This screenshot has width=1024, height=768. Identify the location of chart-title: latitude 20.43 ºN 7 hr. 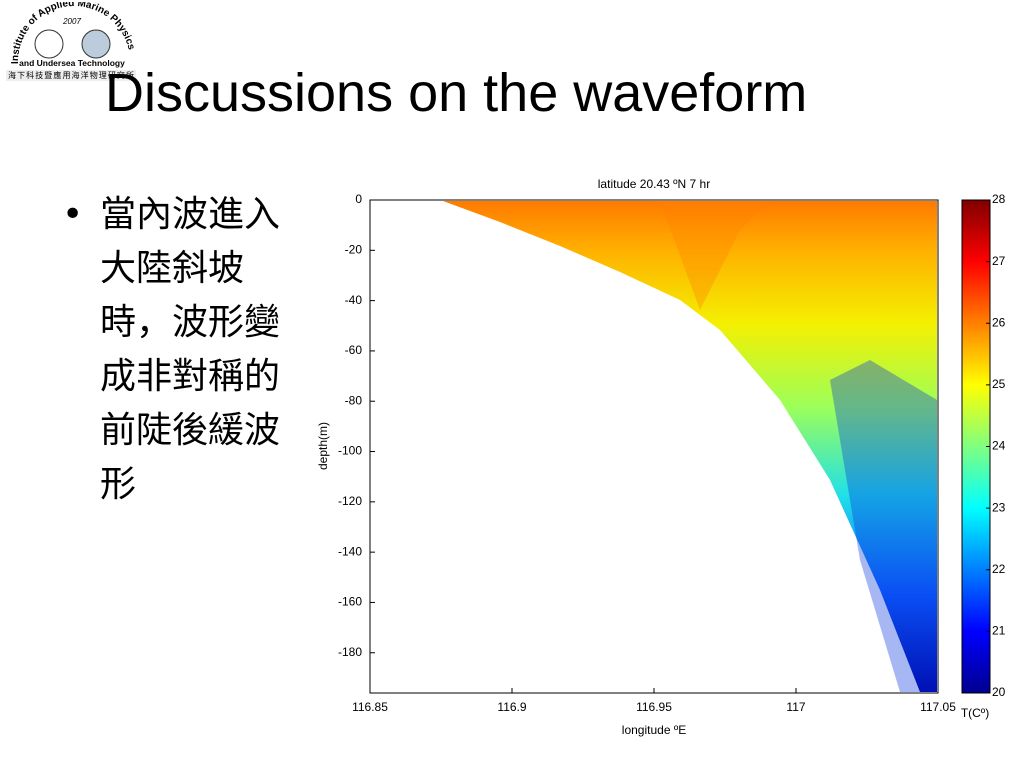
(654, 184).